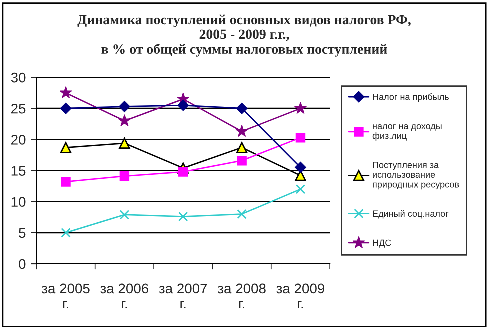  Describe the element at coordinates (411, 214) in the screenshot. I see `legend-label: Единый соц.налог` at that location.